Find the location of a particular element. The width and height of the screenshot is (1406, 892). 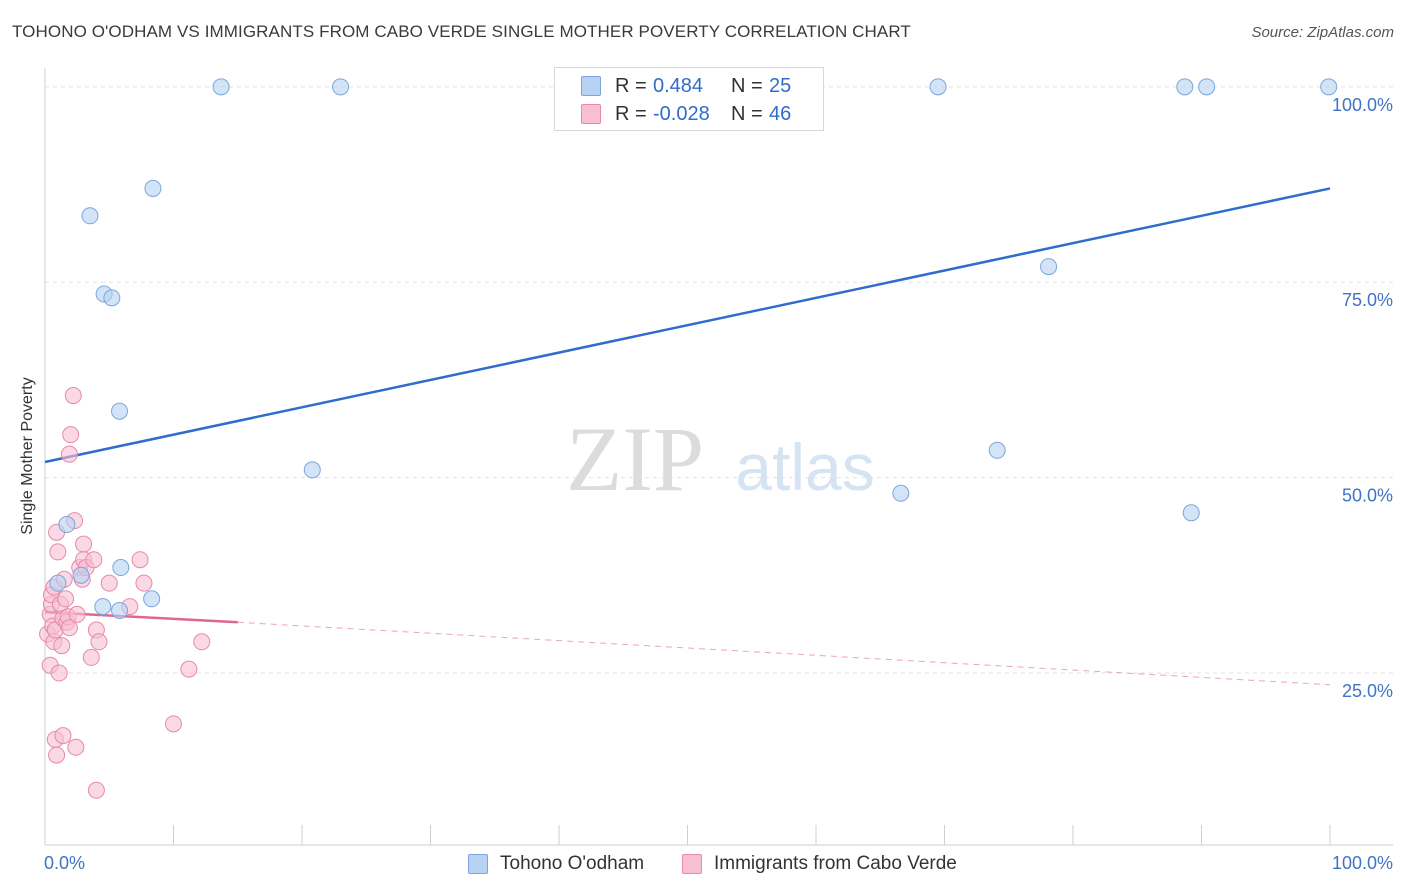

legend-r-value: -0.028 is located at coordinates (681, 113).